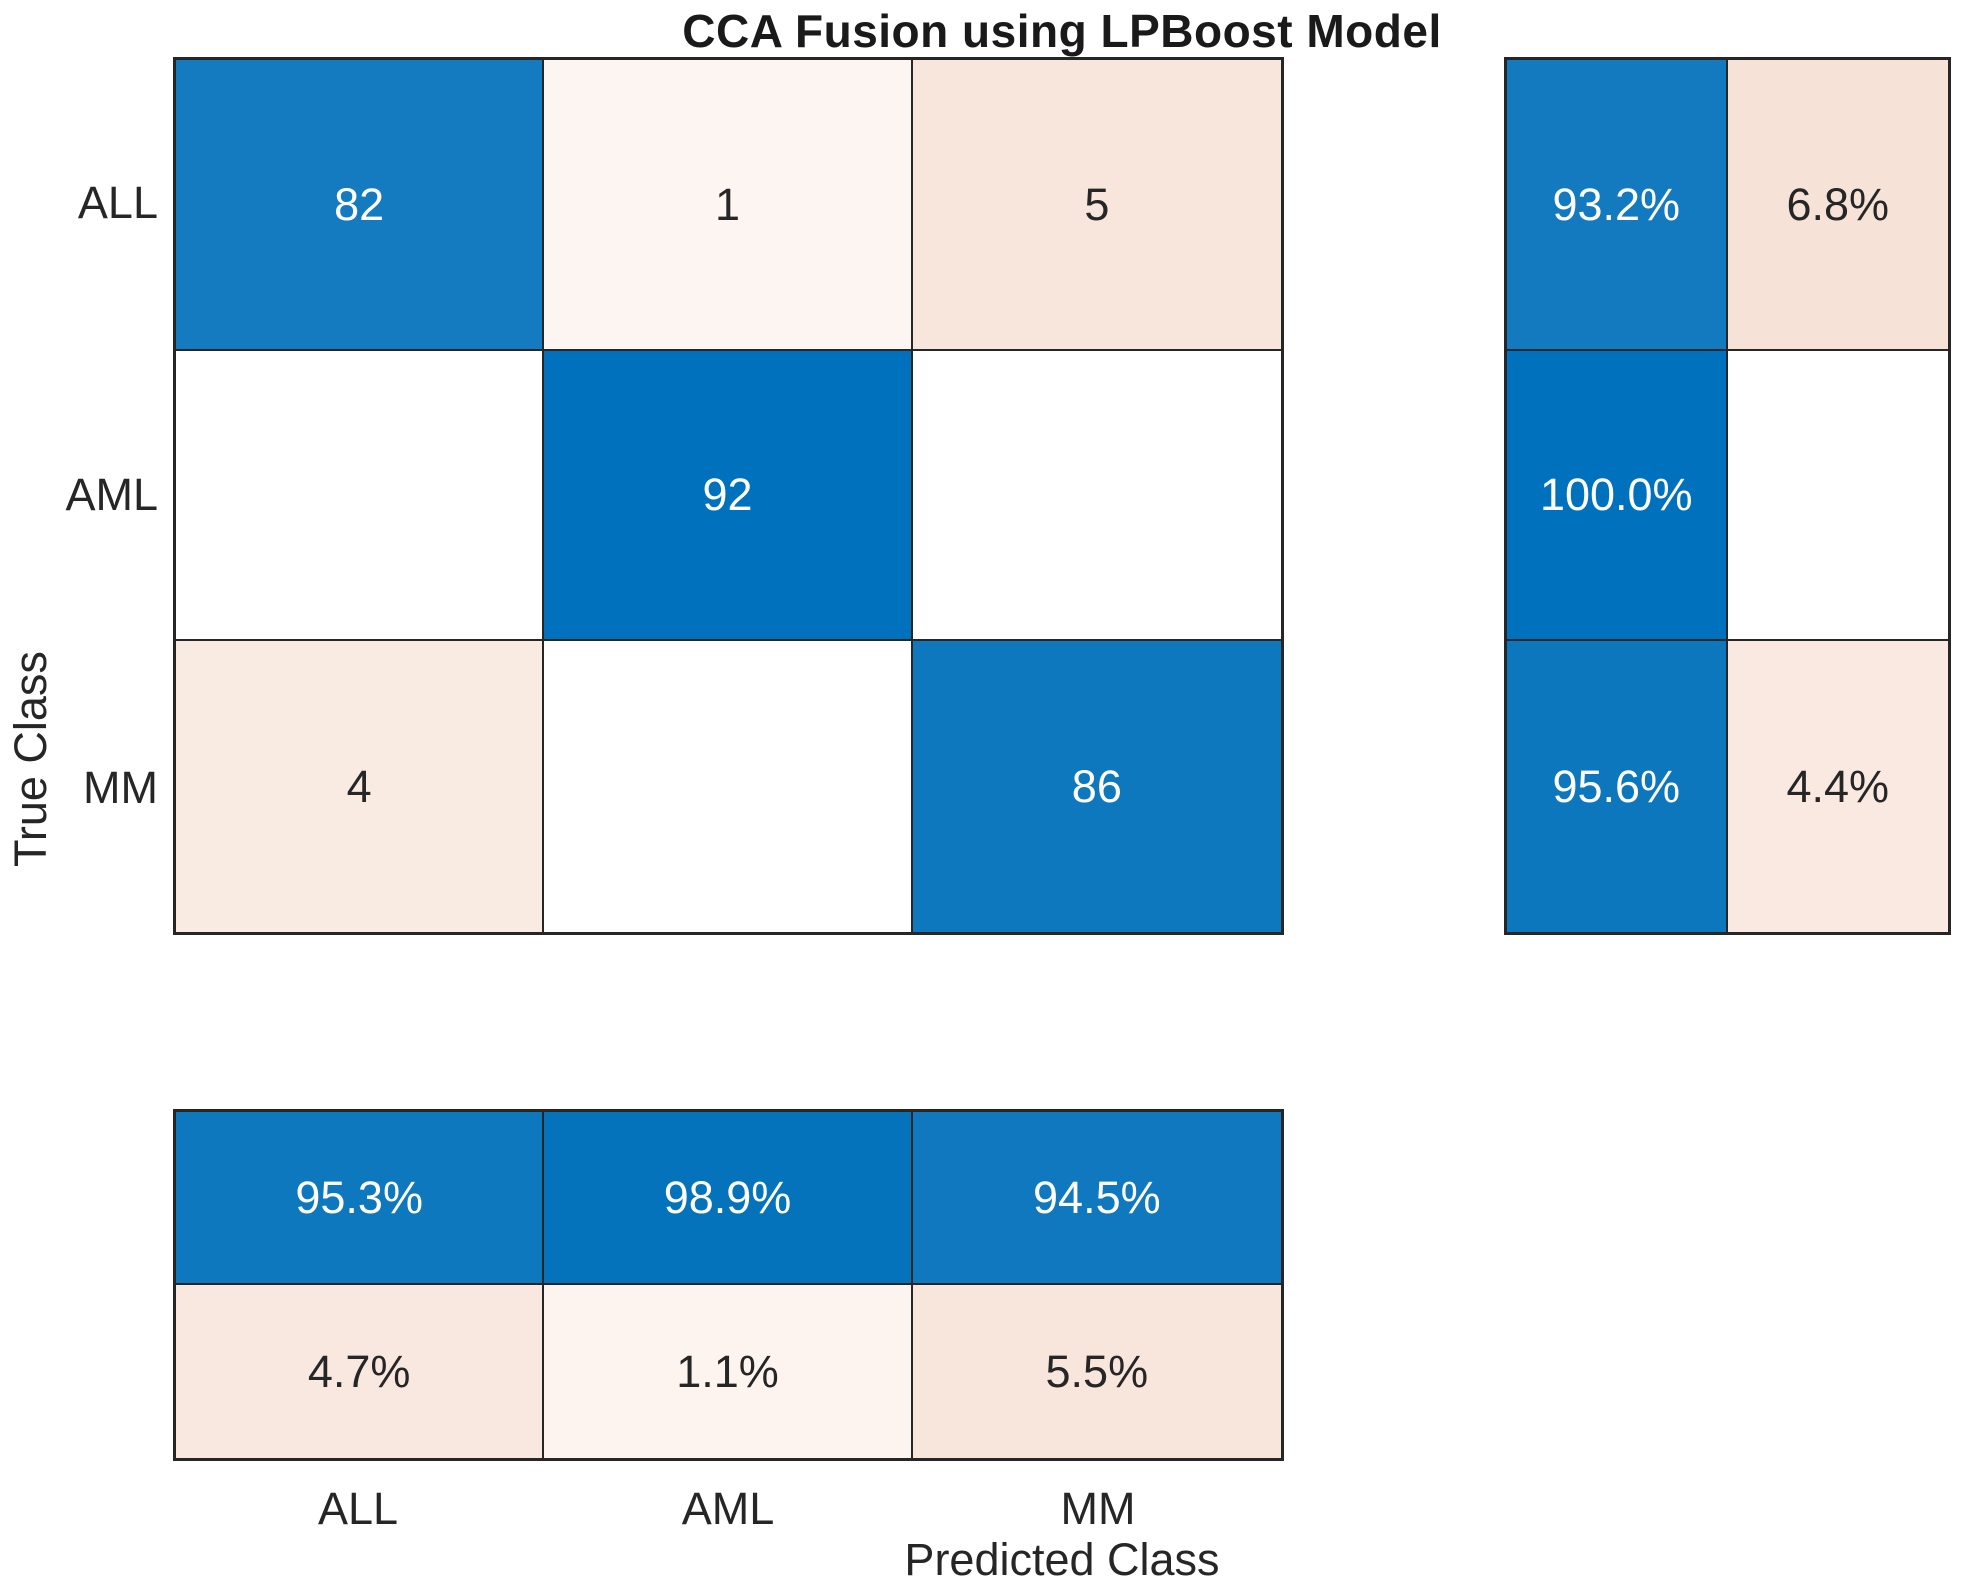 The image size is (1965, 1589). Describe the element at coordinates (111, 494) in the screenshot. I see `y-tick-aml: AML` at that location.